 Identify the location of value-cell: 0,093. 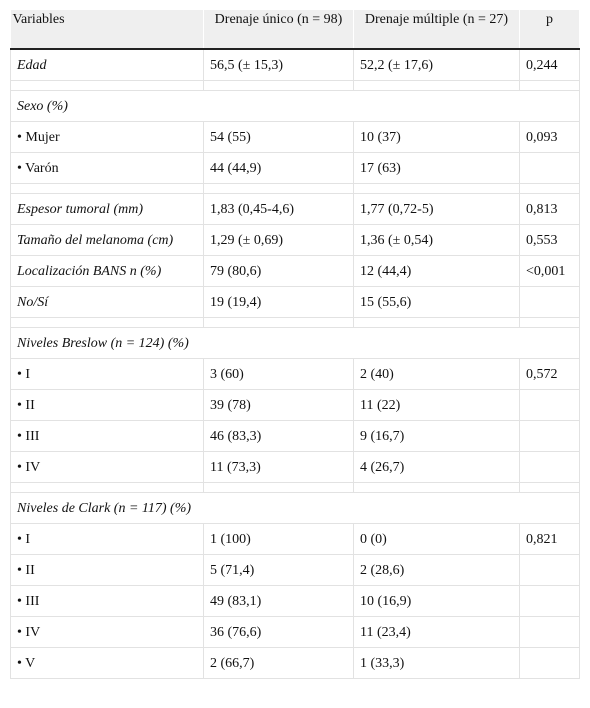
(549, 137).